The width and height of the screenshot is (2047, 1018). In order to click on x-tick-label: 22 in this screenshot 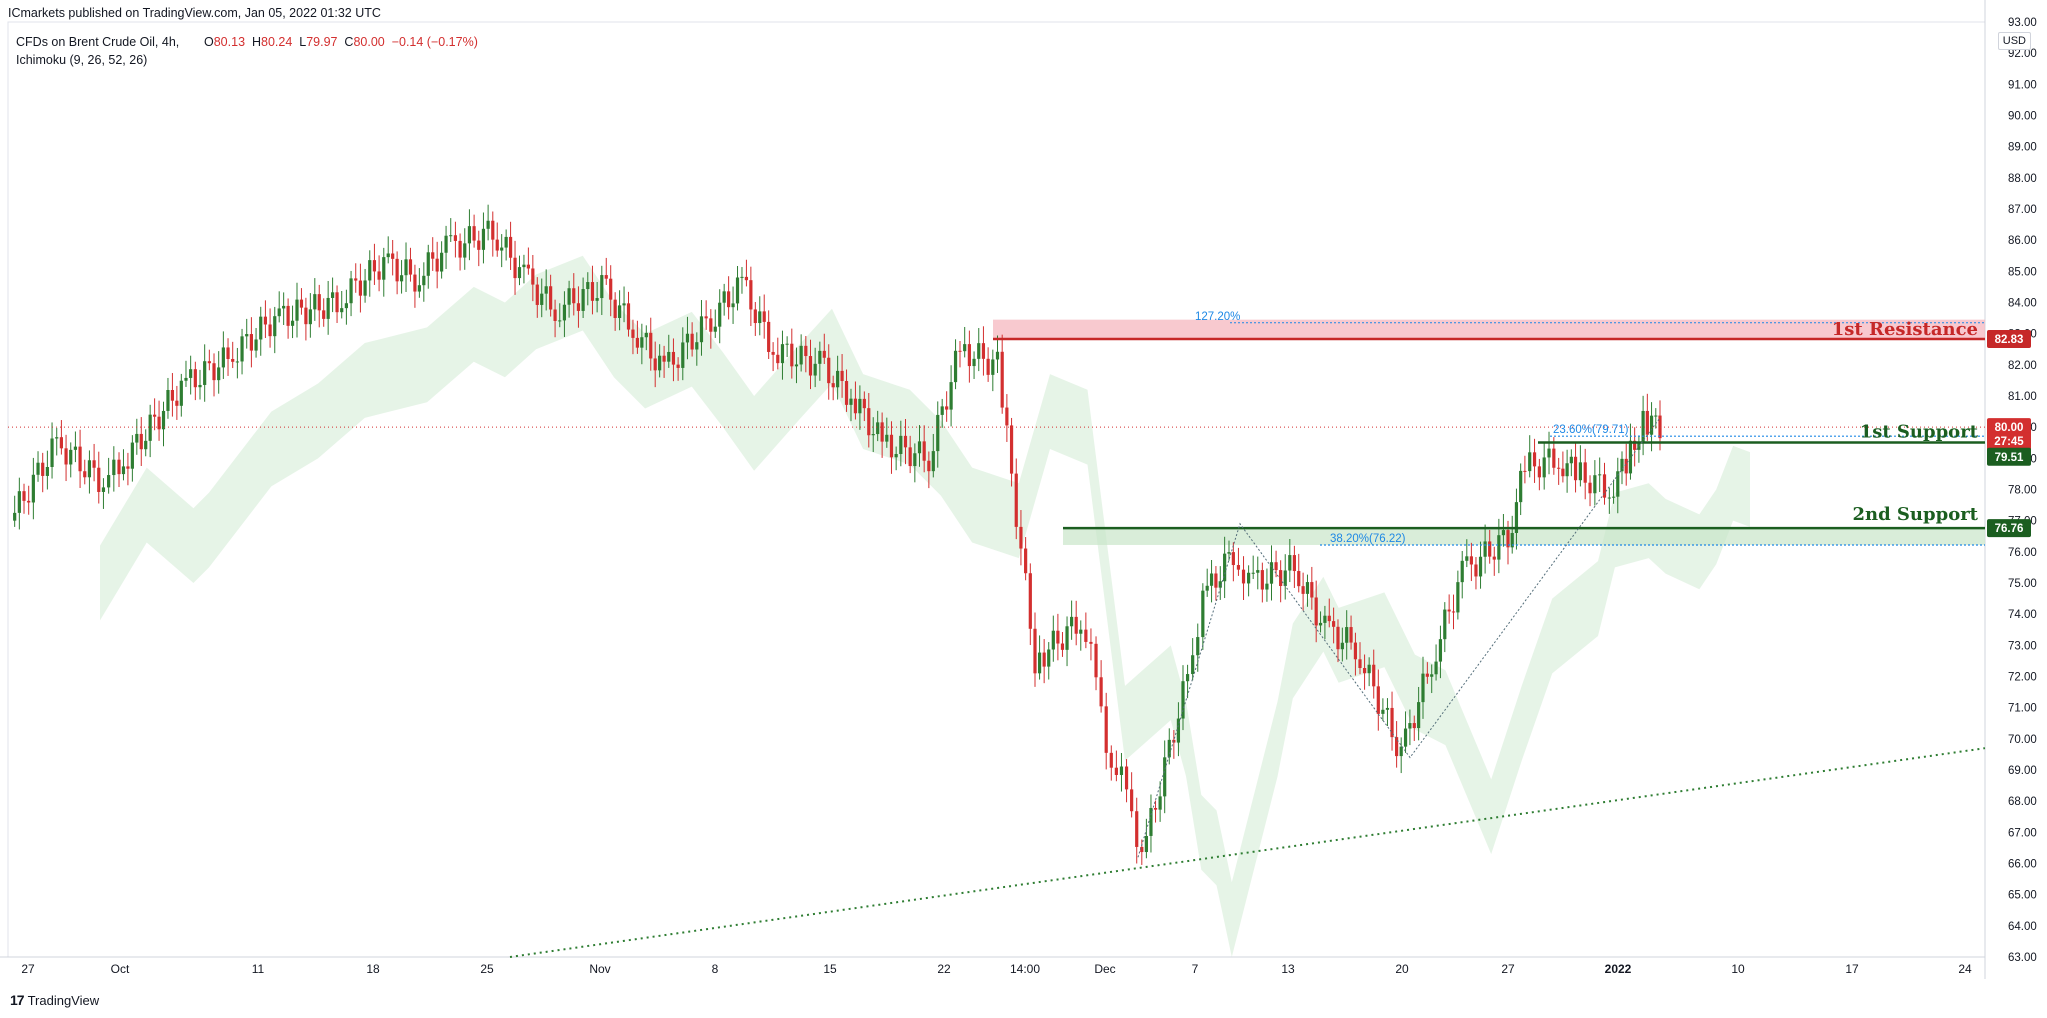, I will do `click(944, 969)`.